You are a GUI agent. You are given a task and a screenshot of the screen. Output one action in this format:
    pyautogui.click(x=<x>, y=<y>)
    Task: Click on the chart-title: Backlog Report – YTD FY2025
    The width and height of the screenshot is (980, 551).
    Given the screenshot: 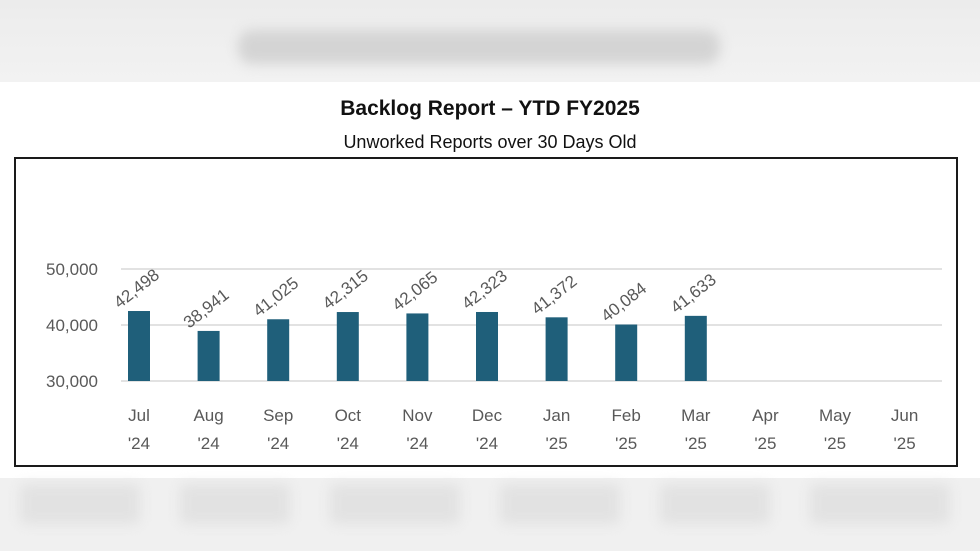 What is the action you would take?
    pyautogui.click(x=490, y=108)
    